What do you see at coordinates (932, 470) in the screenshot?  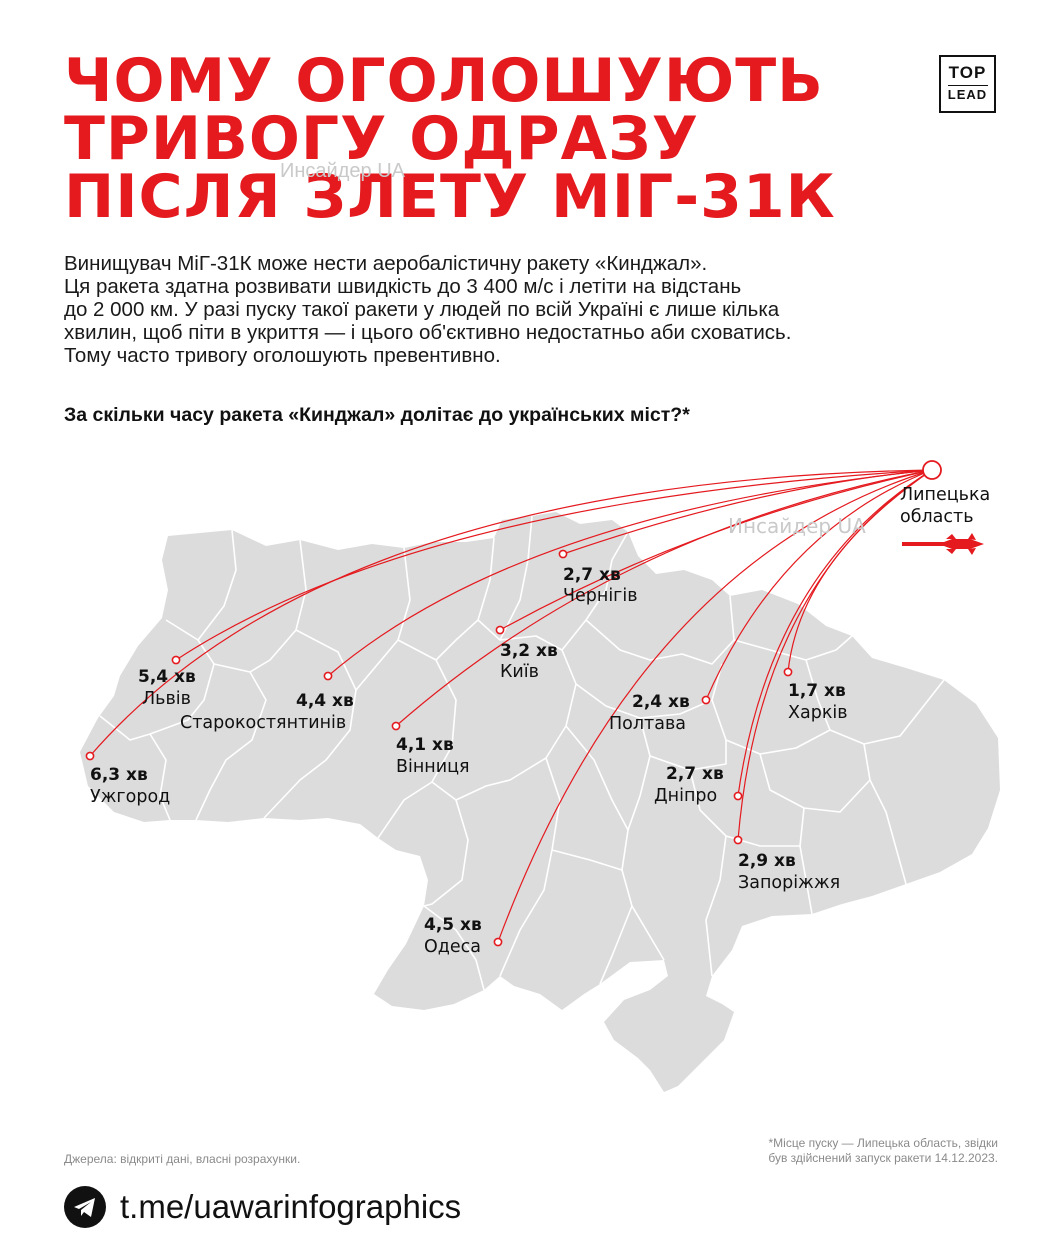 I see `launch-origin-marker` at bounding box center [932, 470].